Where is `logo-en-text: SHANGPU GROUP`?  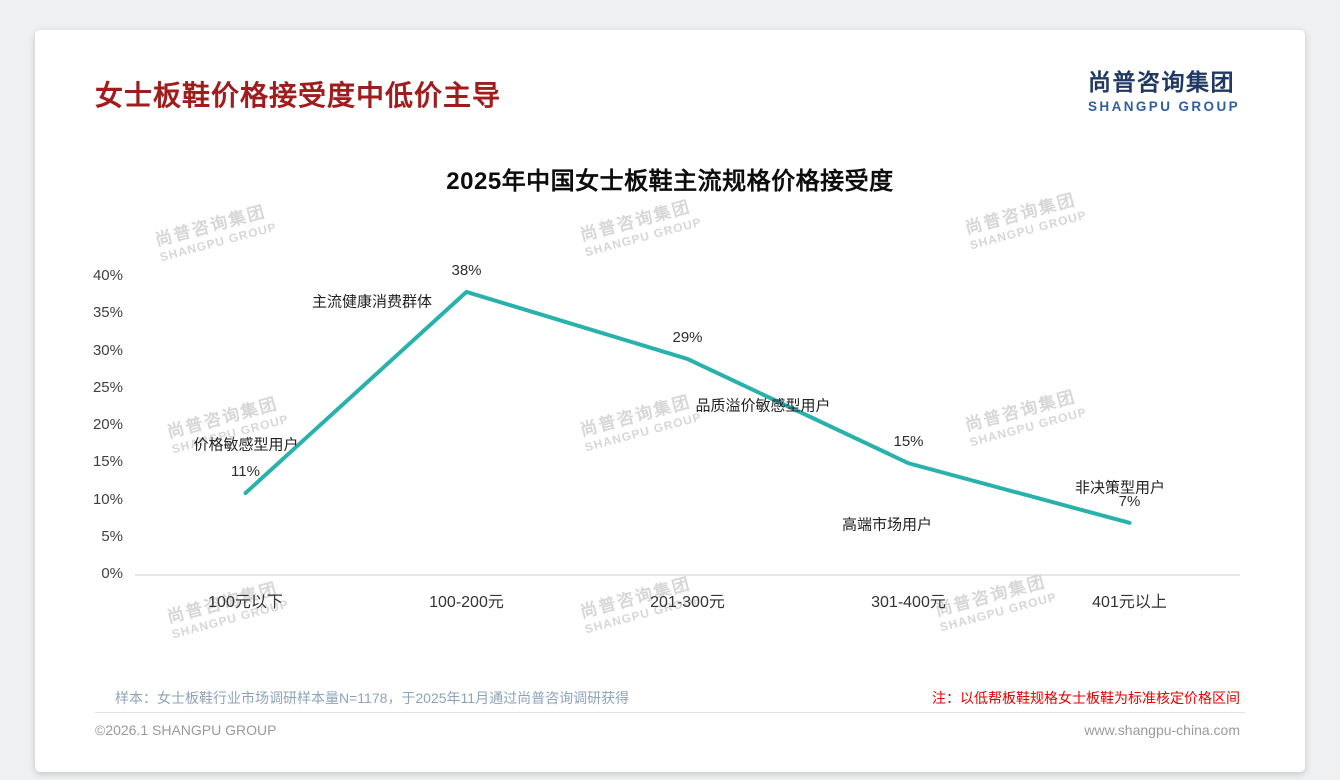 logo-en-text: SHANGPU GROUP is located at coordinates (1164, 106).